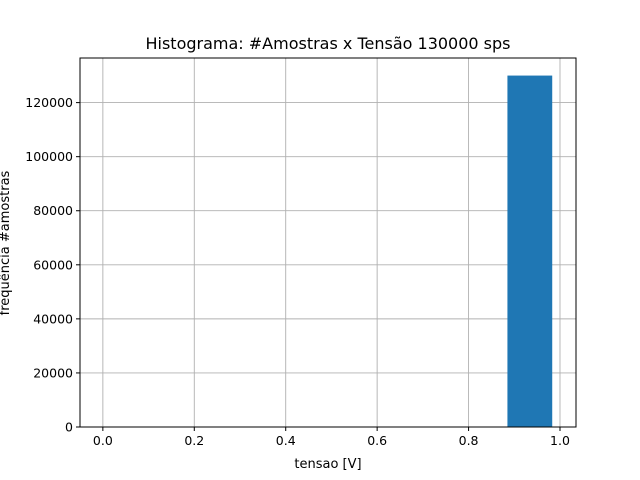 The image size is (640, 480). What do you see at coordinates (103, 440) in the screenshot?
I see `x-tick-label: 0.0` at bounding box center [103, 440].